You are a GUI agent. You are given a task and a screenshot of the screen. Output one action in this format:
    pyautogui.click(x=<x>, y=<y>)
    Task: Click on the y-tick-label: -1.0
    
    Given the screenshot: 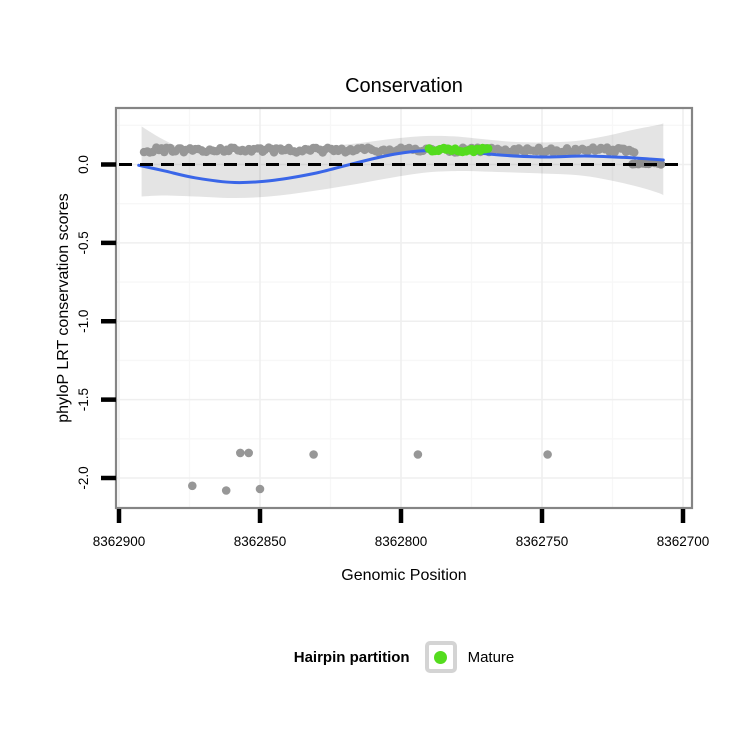 What is the action you would take?
    pyautogui.click(x=83, y=321)
    